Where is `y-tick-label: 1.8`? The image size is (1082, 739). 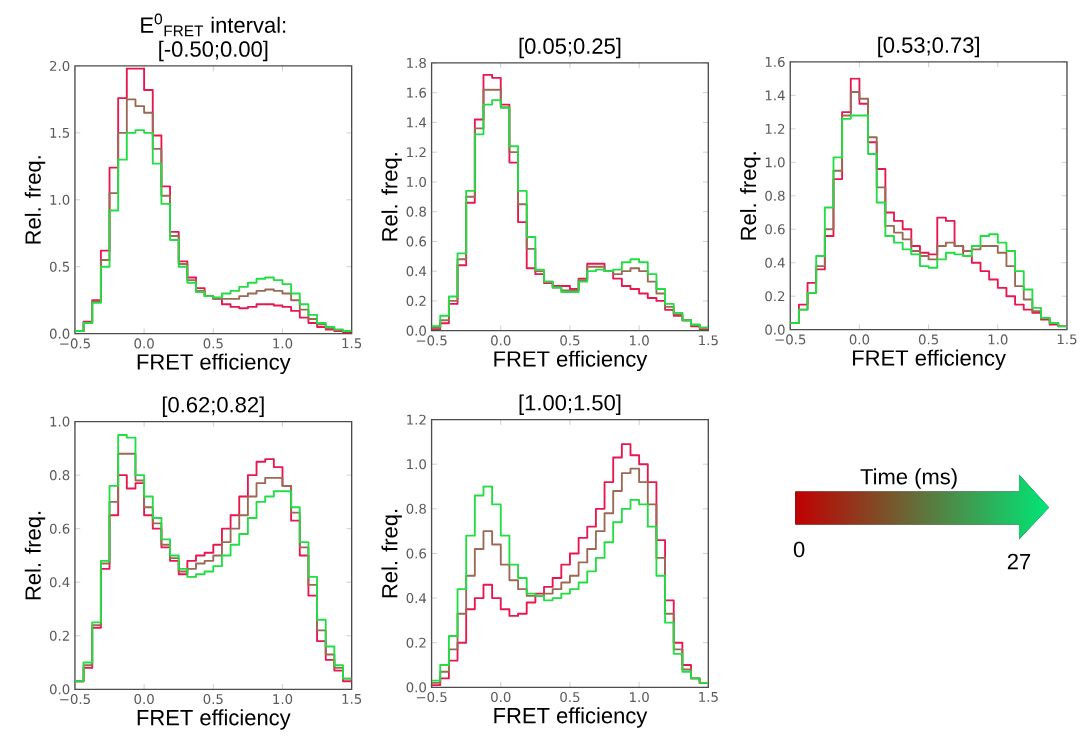
y-tick-label: 1.8 is located at coordinates (416, 62).